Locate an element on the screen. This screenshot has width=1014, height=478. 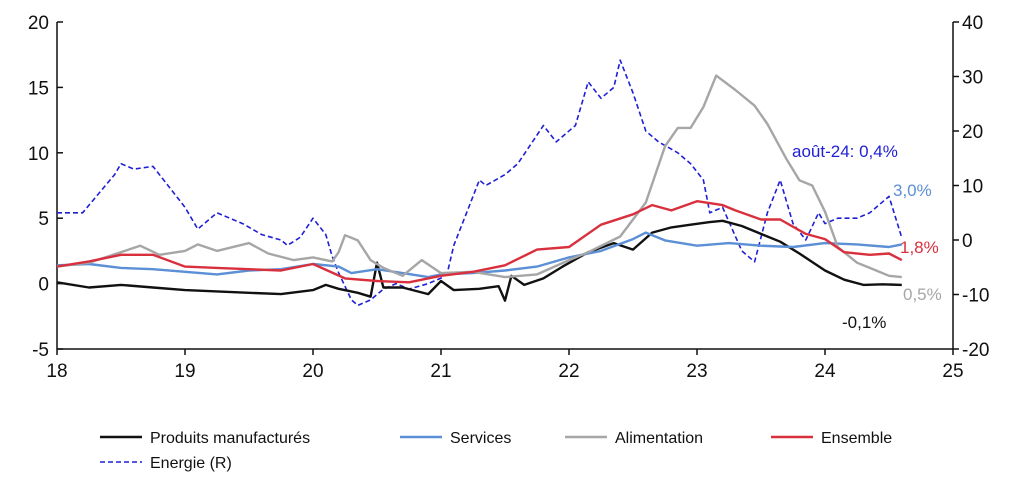
x-tick-label: 21 is located at coordinates (440, 371).